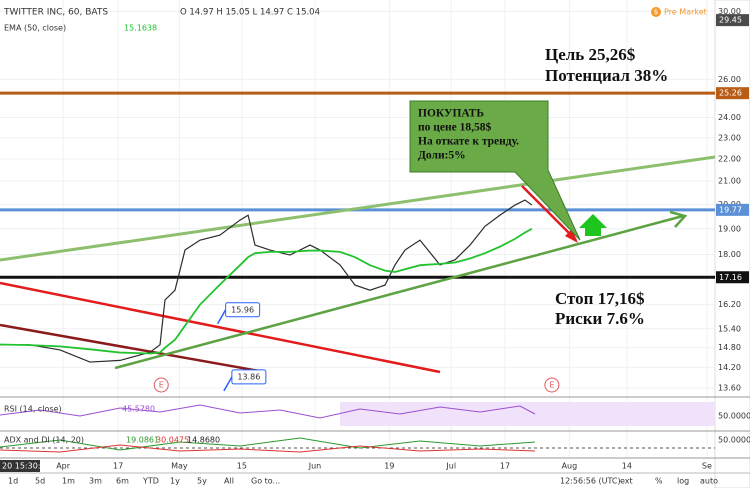 The height and width of the screenshot is (488, 750). I want to click on range-button: 1y, so click(175, 481).